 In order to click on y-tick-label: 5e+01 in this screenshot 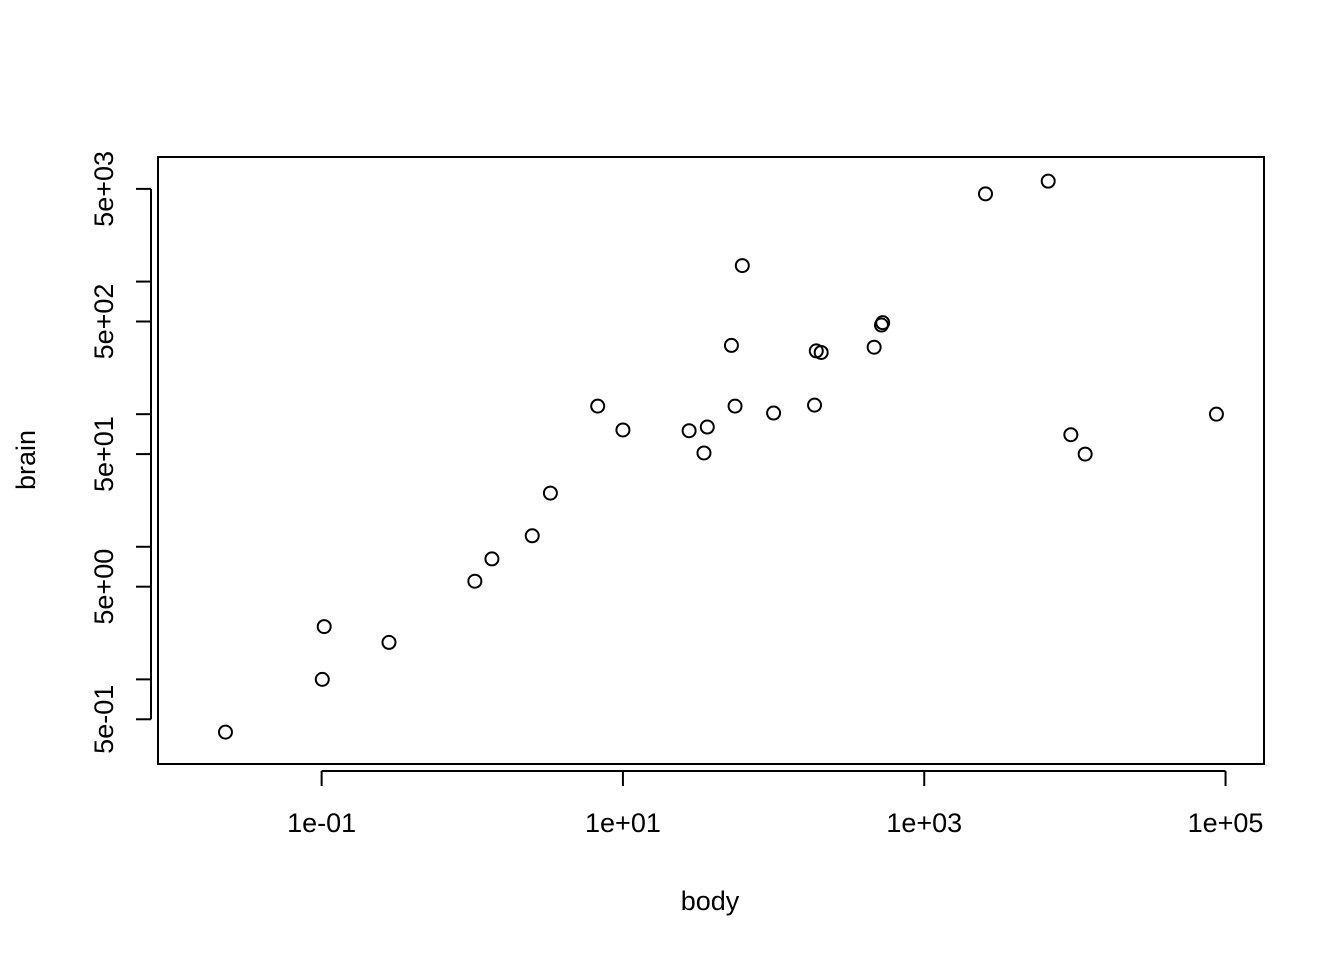, I will do `click(104, 454)`.